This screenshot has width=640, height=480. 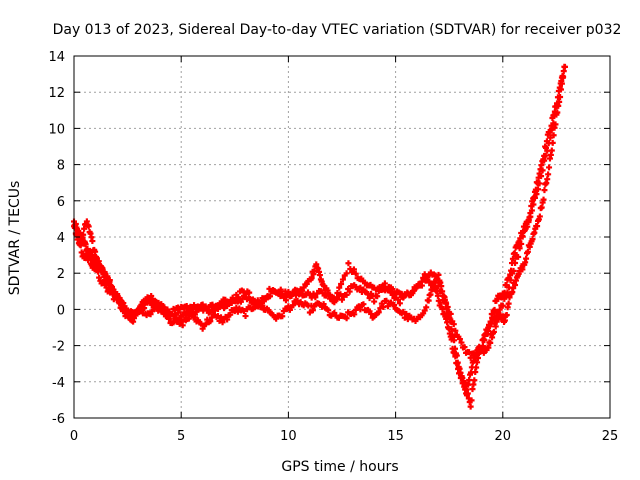 What do you see at coordinates (503, 436) in the screenshot?
I see `x-tick-label: 20` at bounding box center [503, 436].